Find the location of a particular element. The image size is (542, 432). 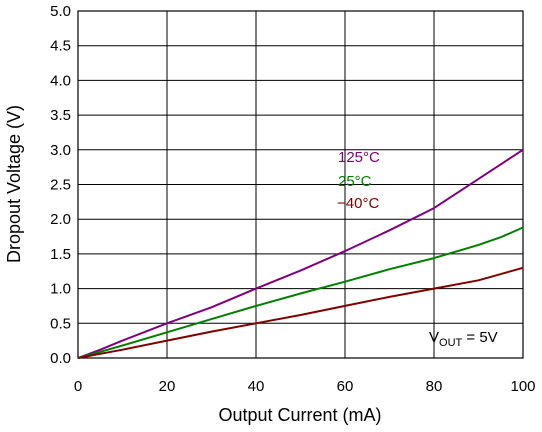

y-tick-label: 4.0 is located at coordinates (60, 80).